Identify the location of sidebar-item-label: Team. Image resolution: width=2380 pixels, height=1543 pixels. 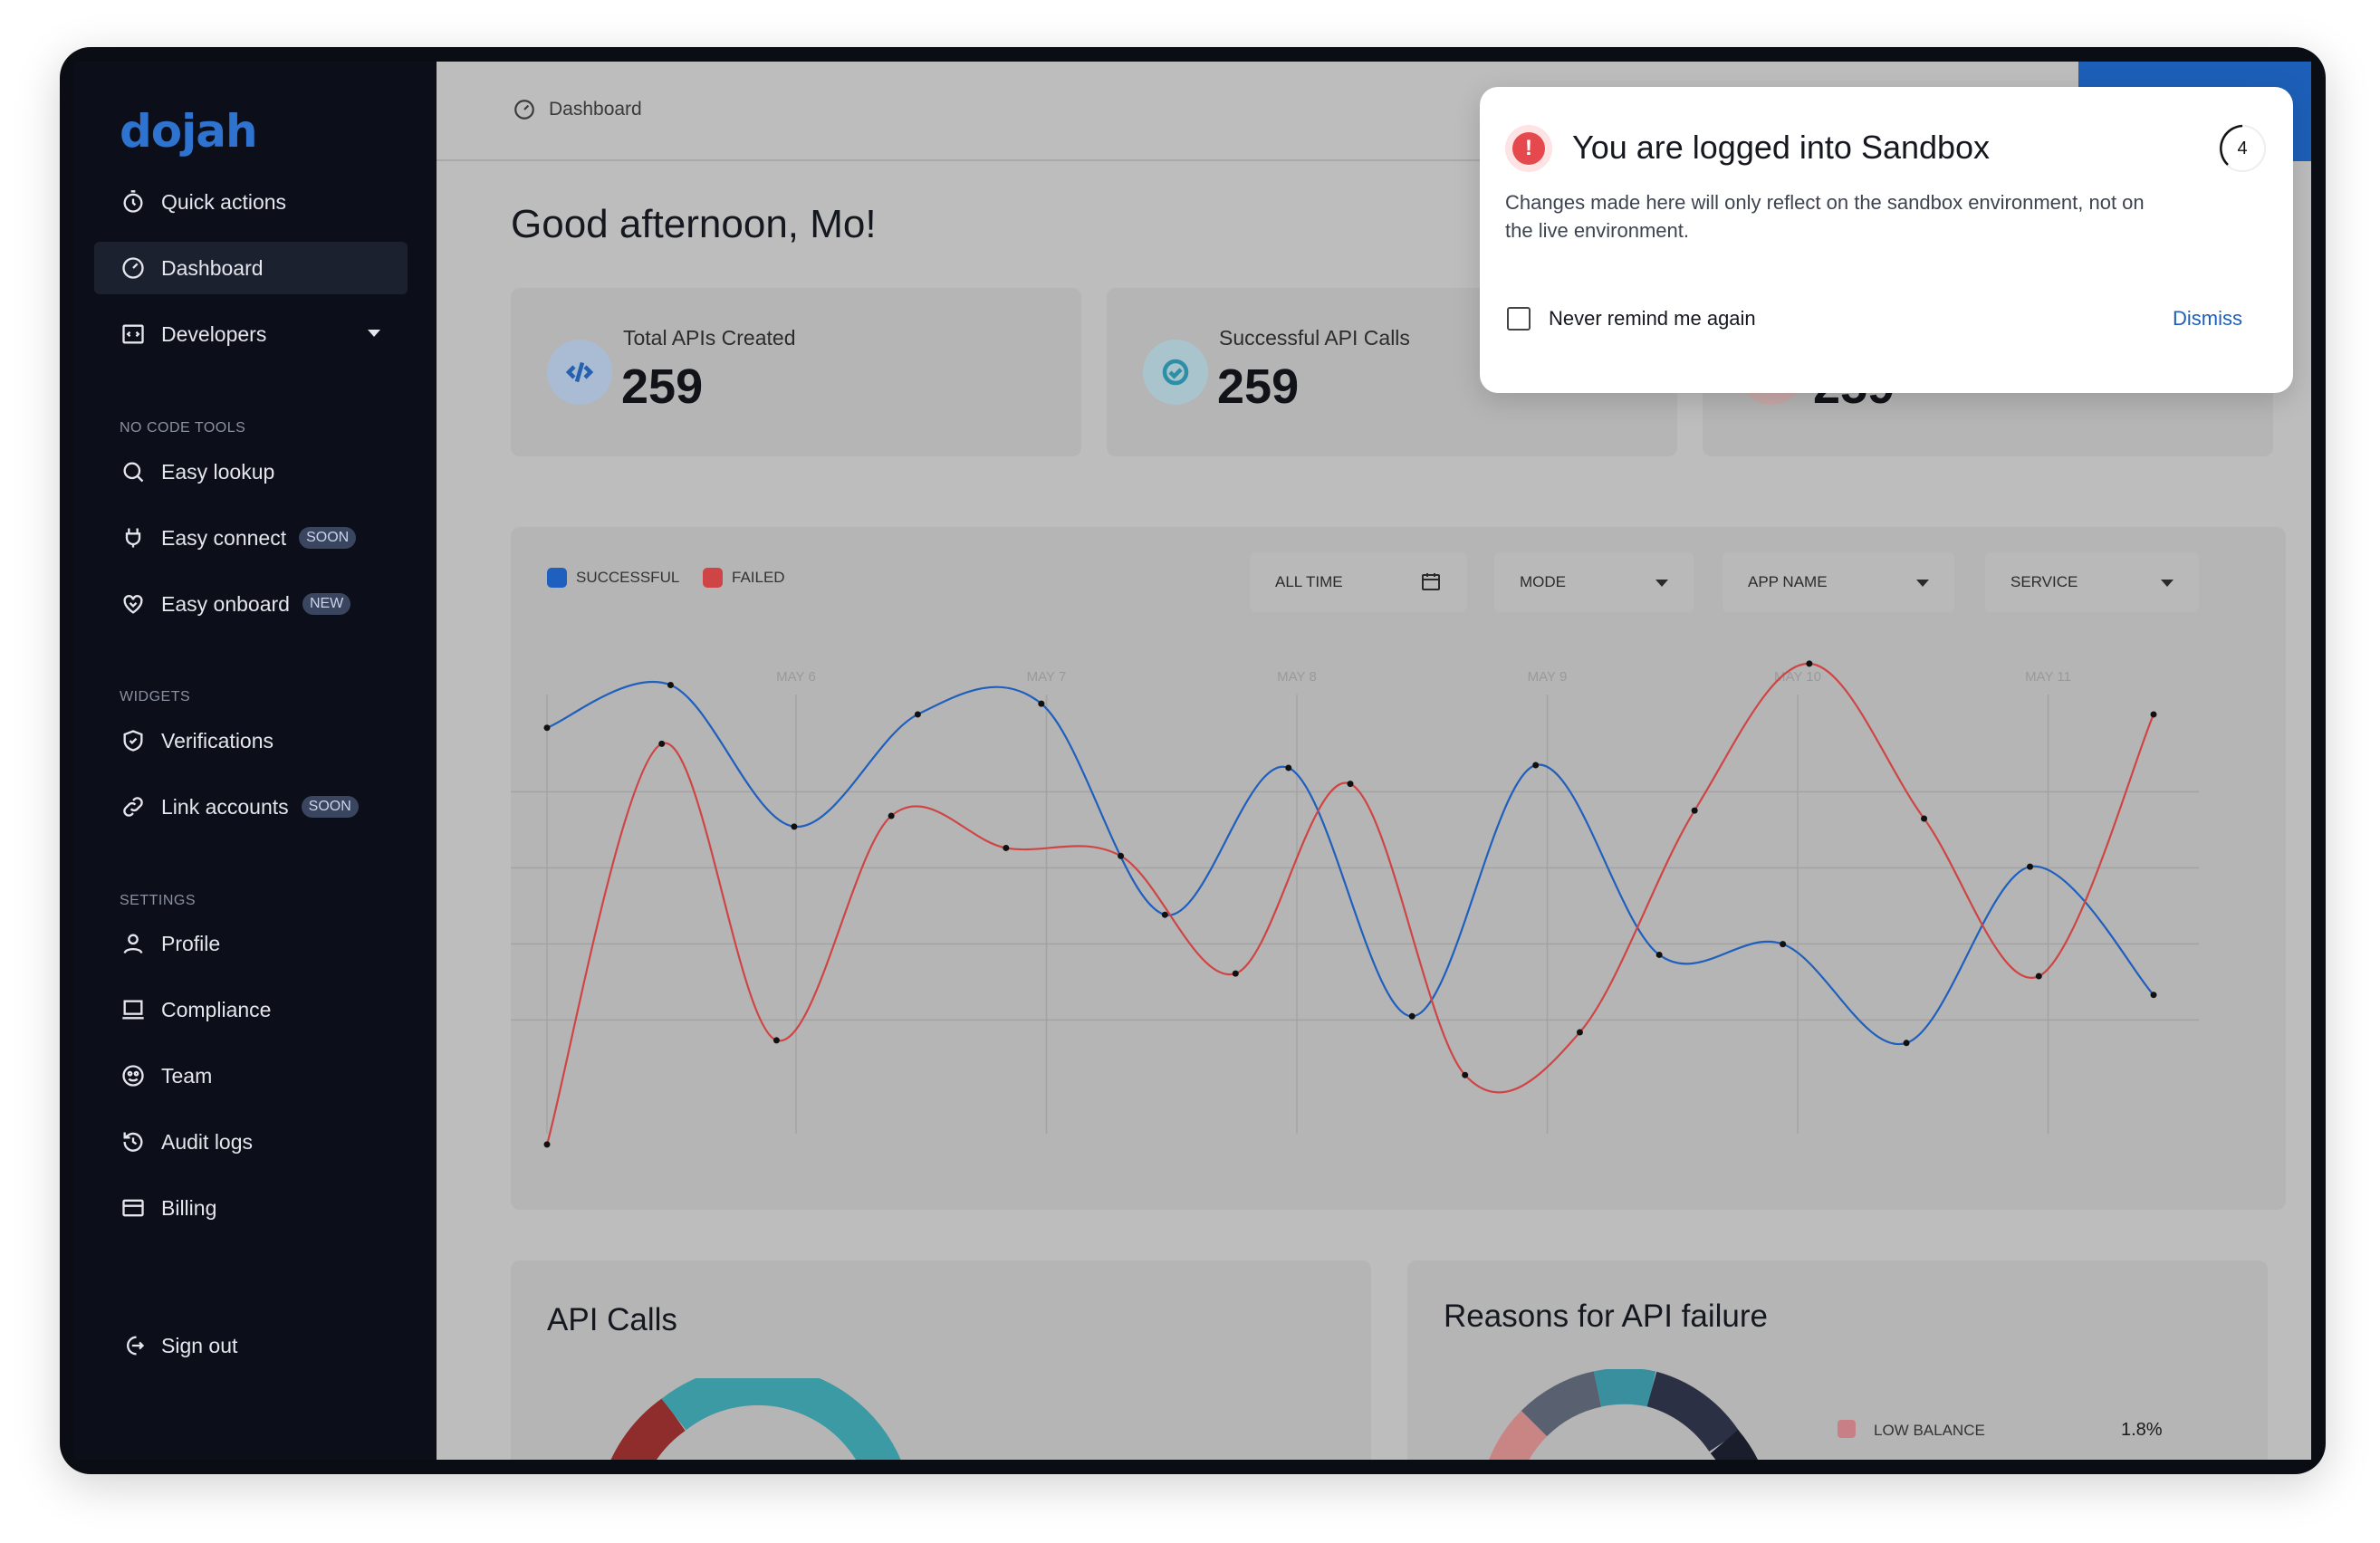
(187, 1075).